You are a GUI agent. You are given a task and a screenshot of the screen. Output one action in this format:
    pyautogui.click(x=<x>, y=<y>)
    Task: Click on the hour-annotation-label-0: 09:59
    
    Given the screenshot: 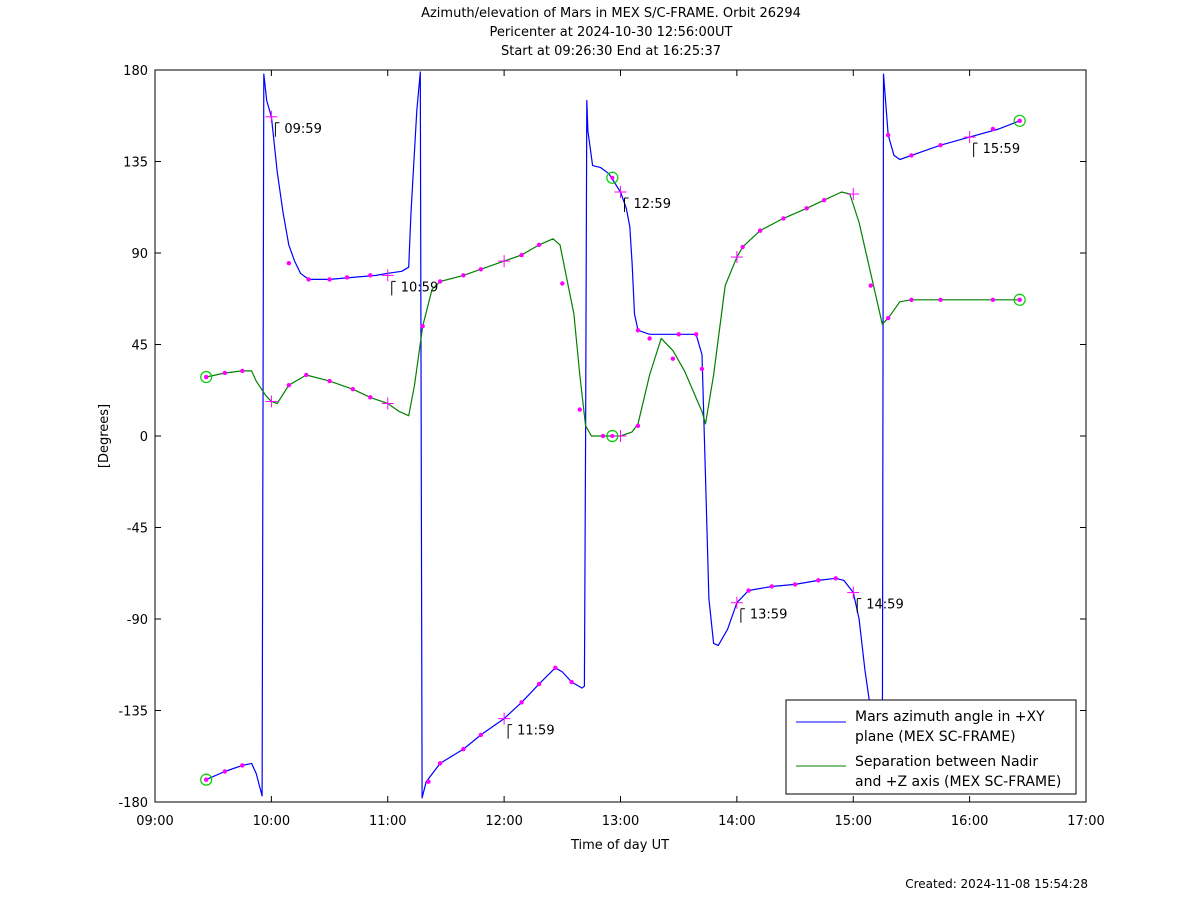 What is the action you would take?
    pyautogui.click(x=302, y=129)
    